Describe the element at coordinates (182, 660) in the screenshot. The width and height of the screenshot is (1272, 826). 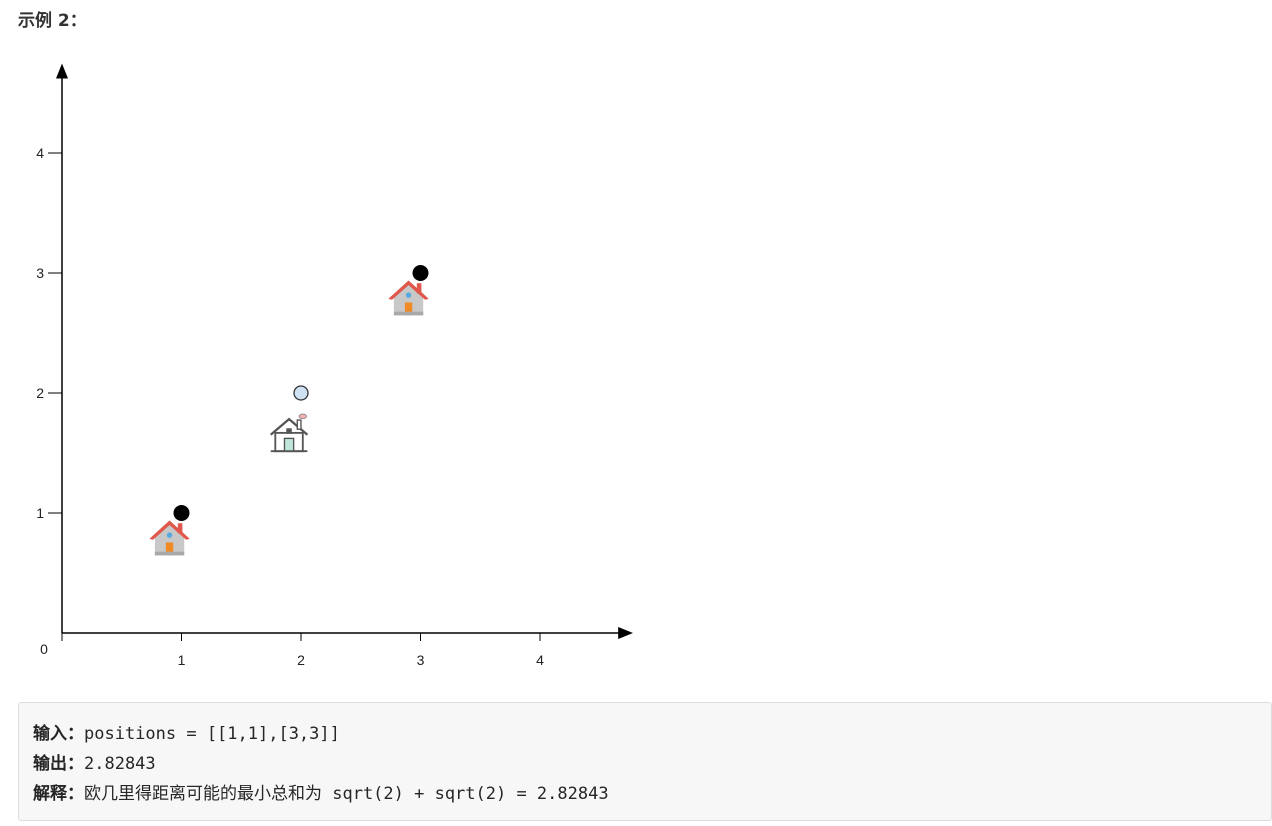
I see `x-tick-label: 1` at that location.